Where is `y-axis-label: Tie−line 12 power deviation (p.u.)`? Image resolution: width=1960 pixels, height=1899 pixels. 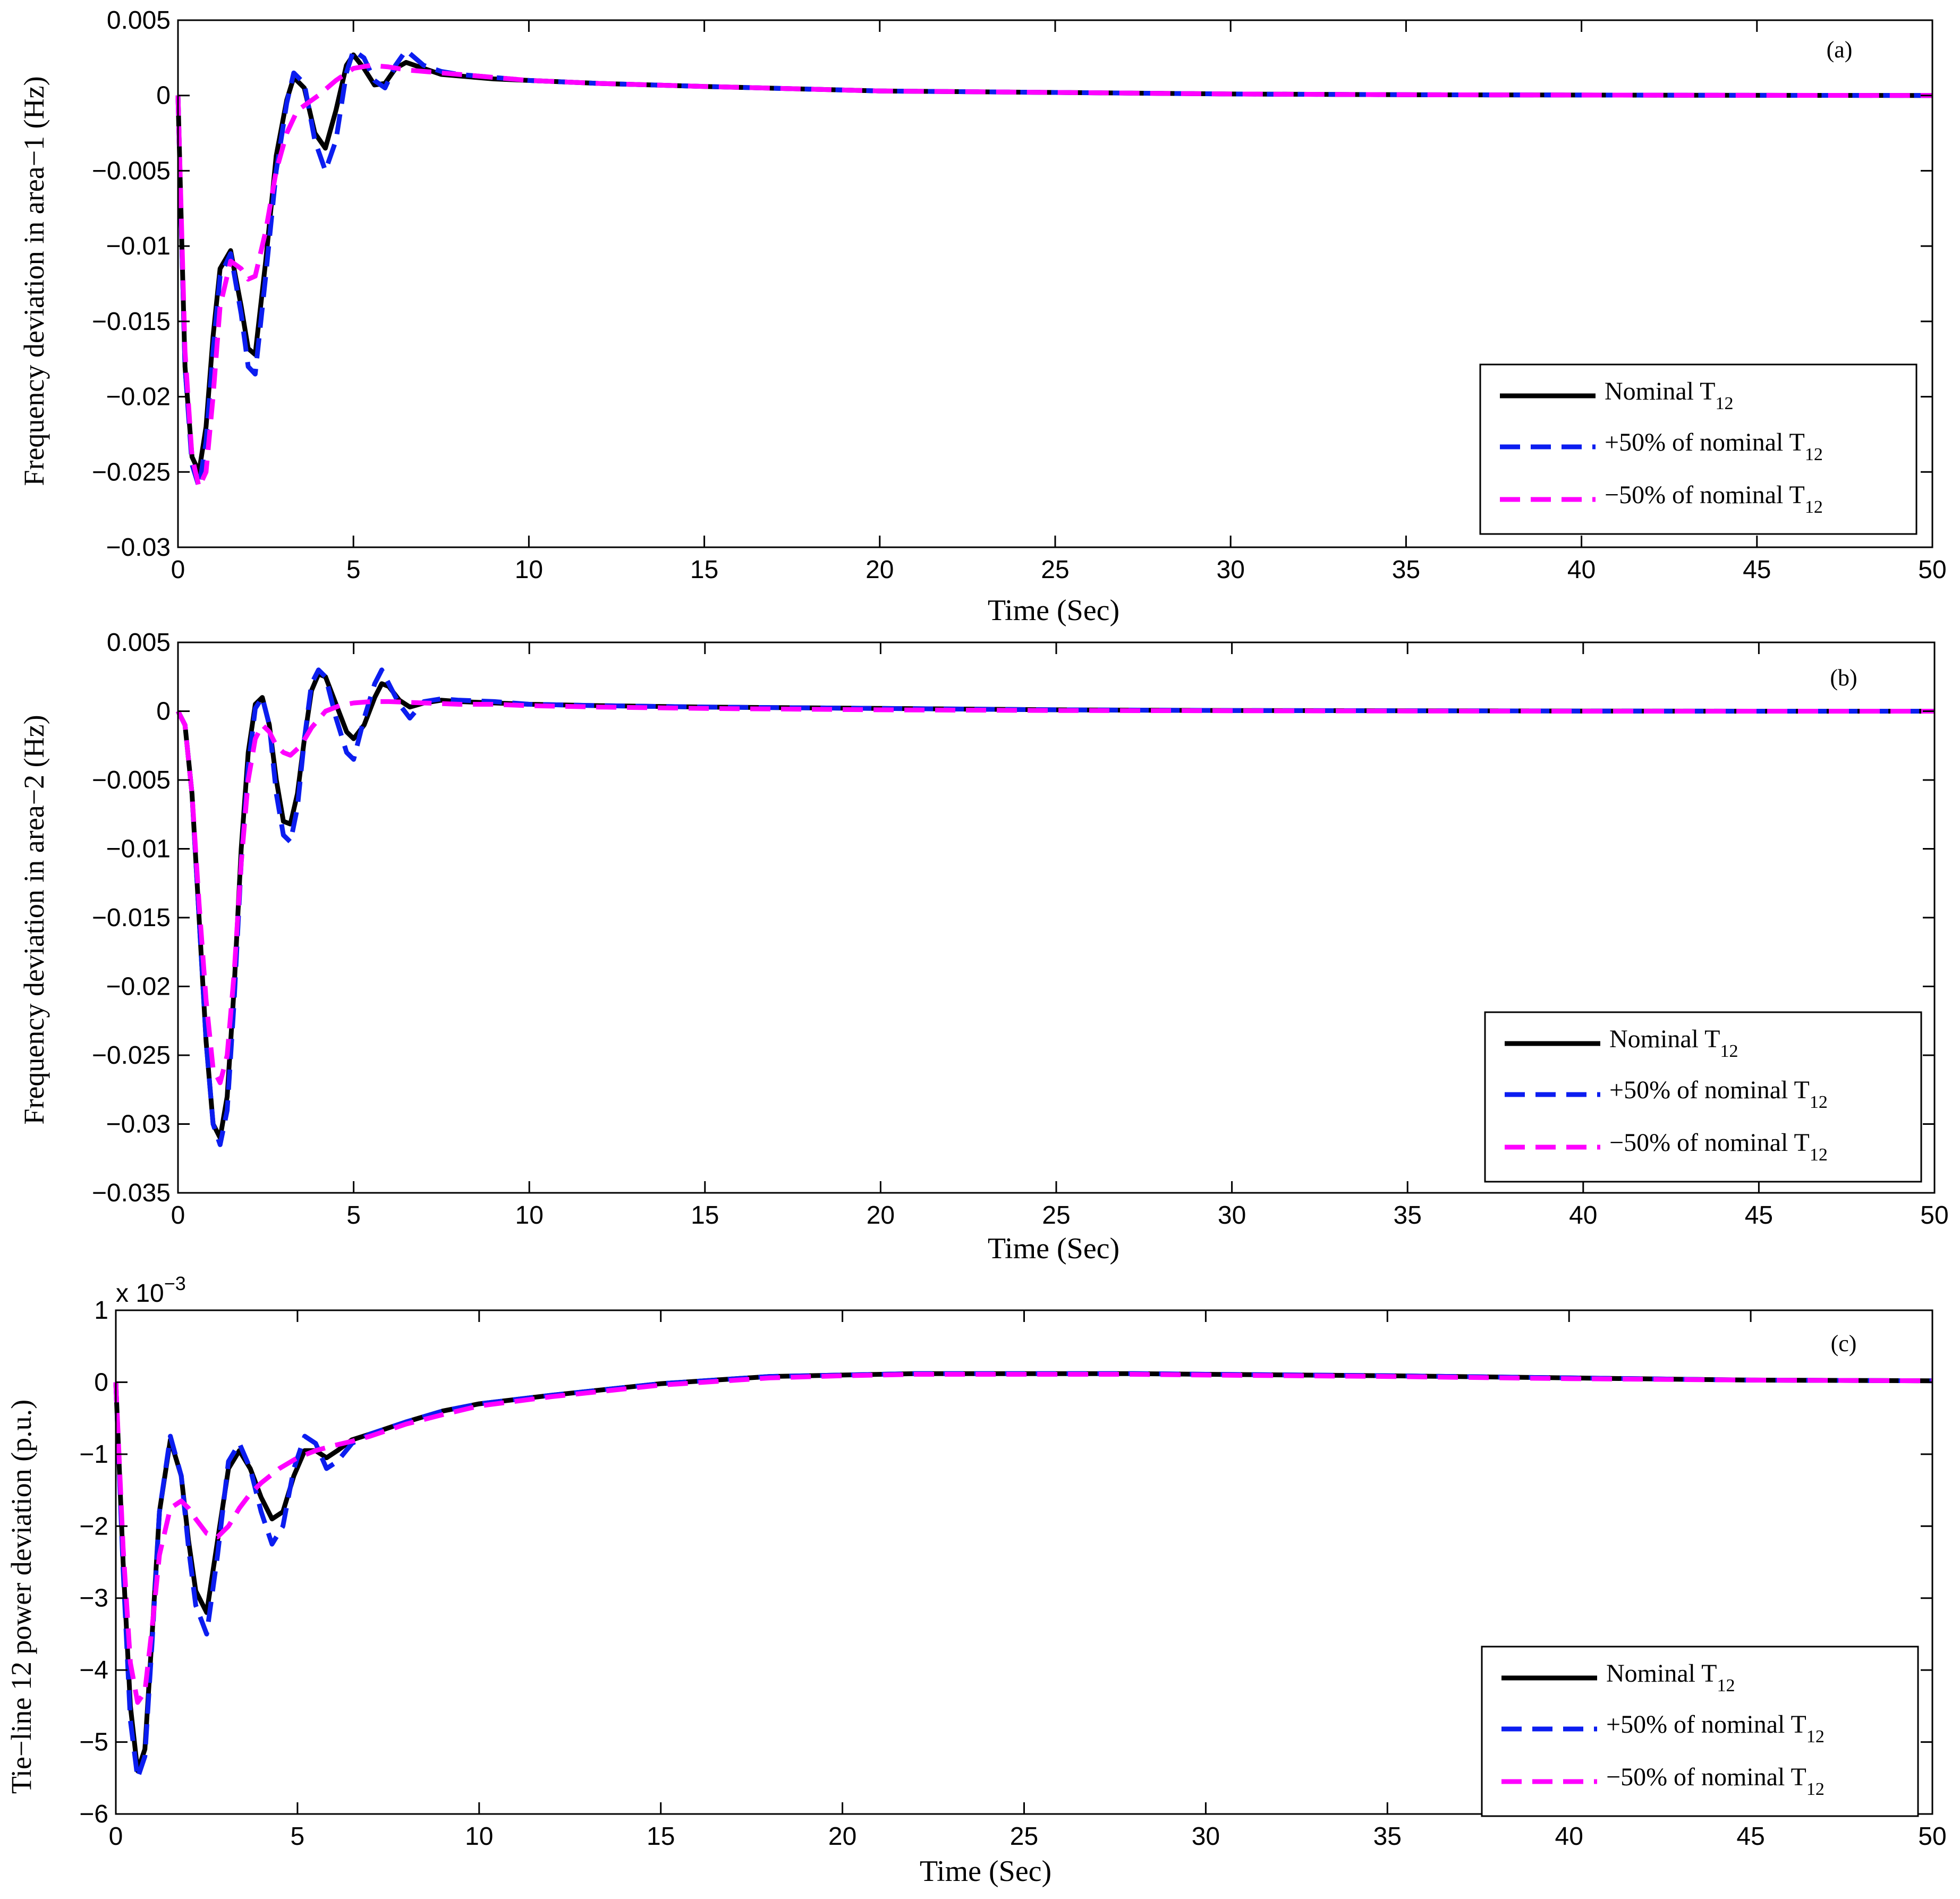 y-axis-label: Tie−line 12 power deviation (p.u.) is located at coordinates (21, 1597).